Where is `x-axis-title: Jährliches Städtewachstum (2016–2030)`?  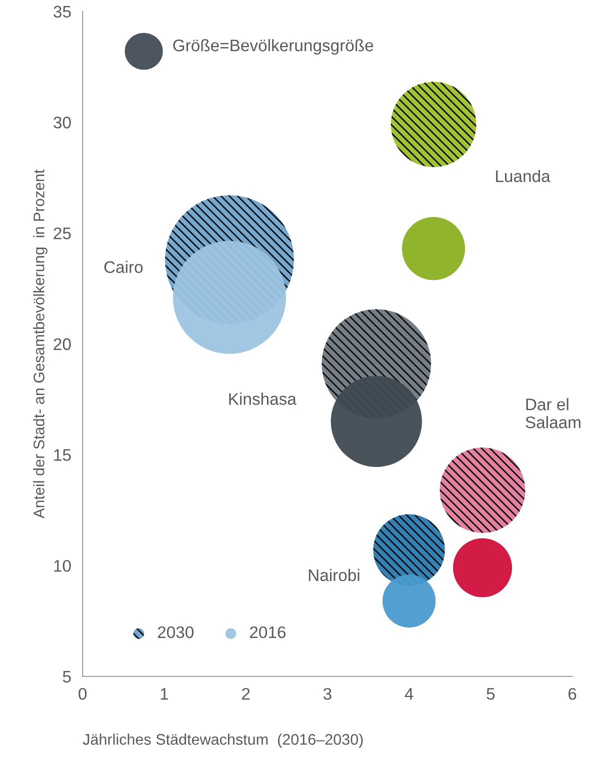 x-axis-title: Jährliches Städtewachstum (2016–2030) is located at coordinates (222, 741).